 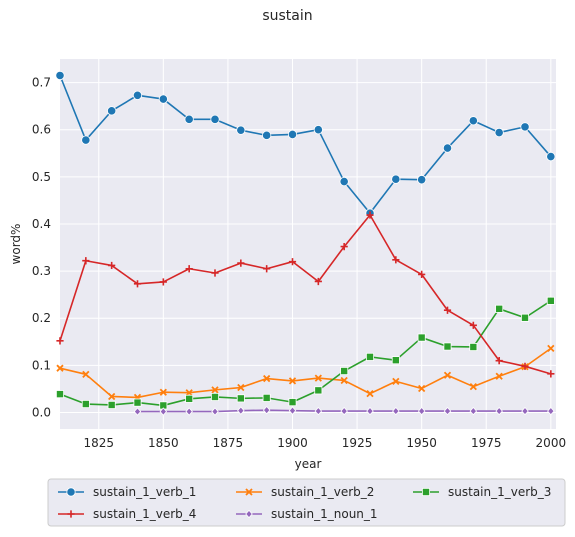 I want to click on x-tick-label: 1825, so click(x=98, y=443).